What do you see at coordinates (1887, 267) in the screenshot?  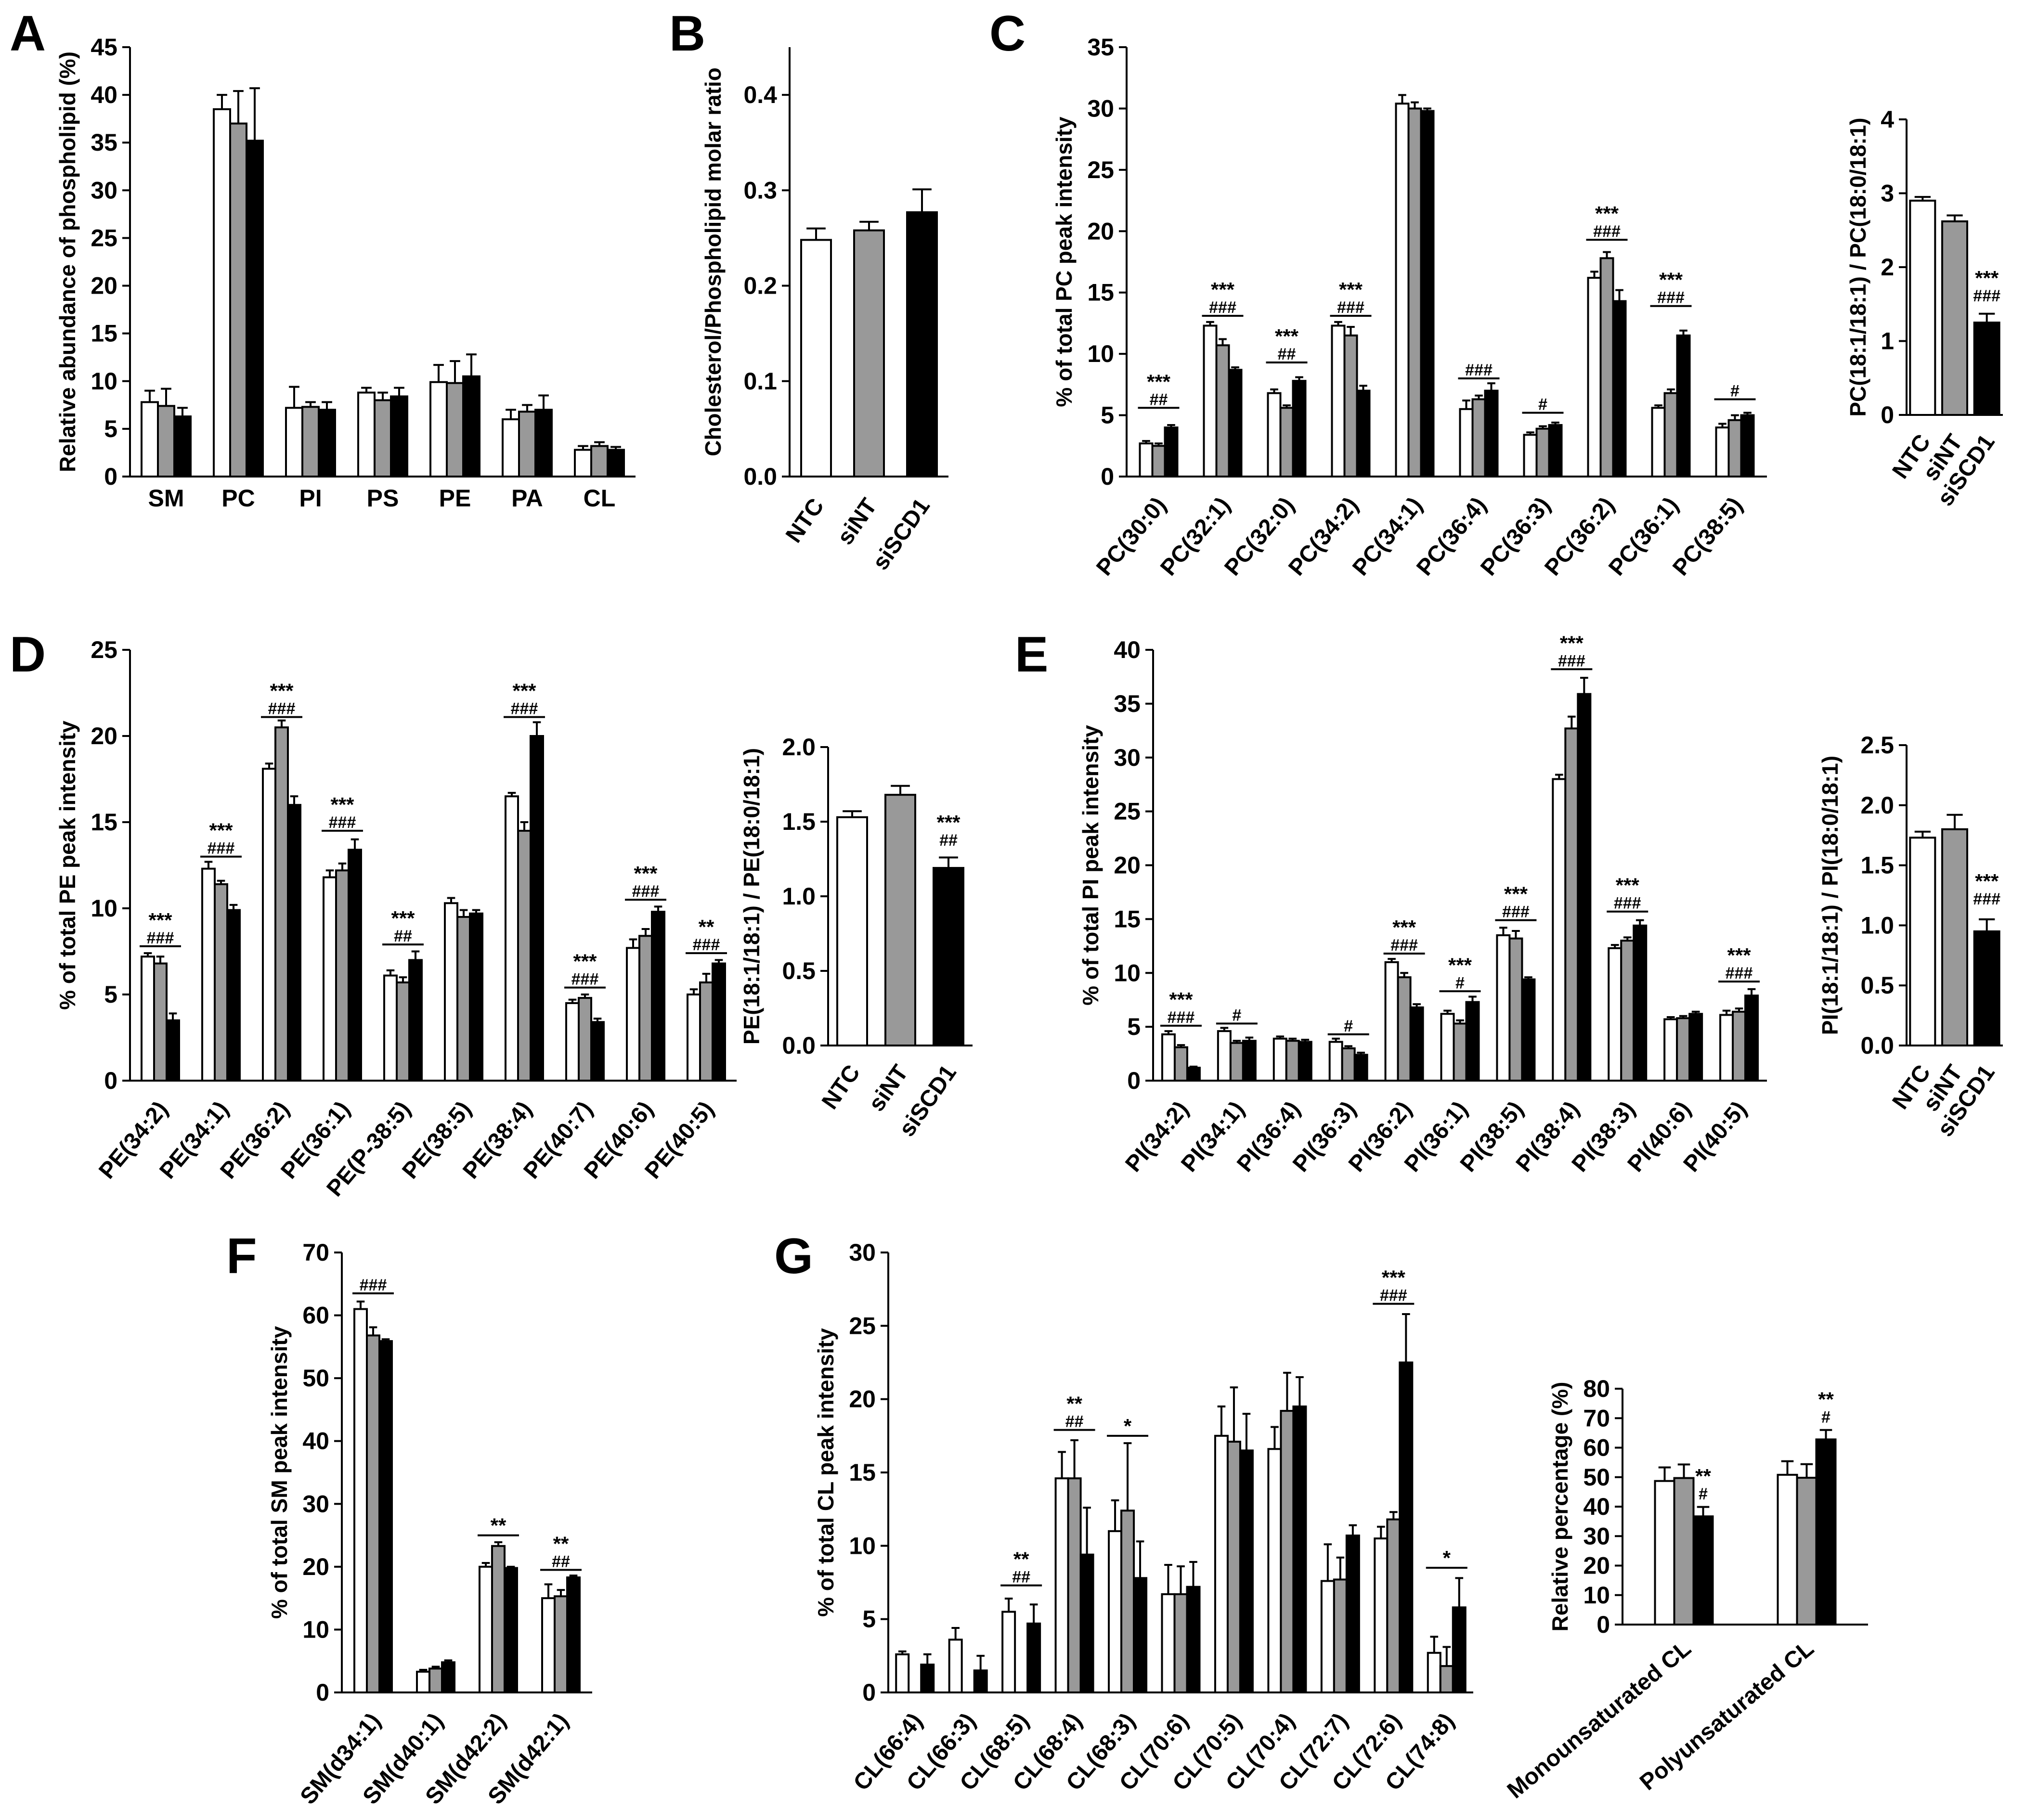 I see `y-tick-label: 2` at bounding box center [1887, 267].